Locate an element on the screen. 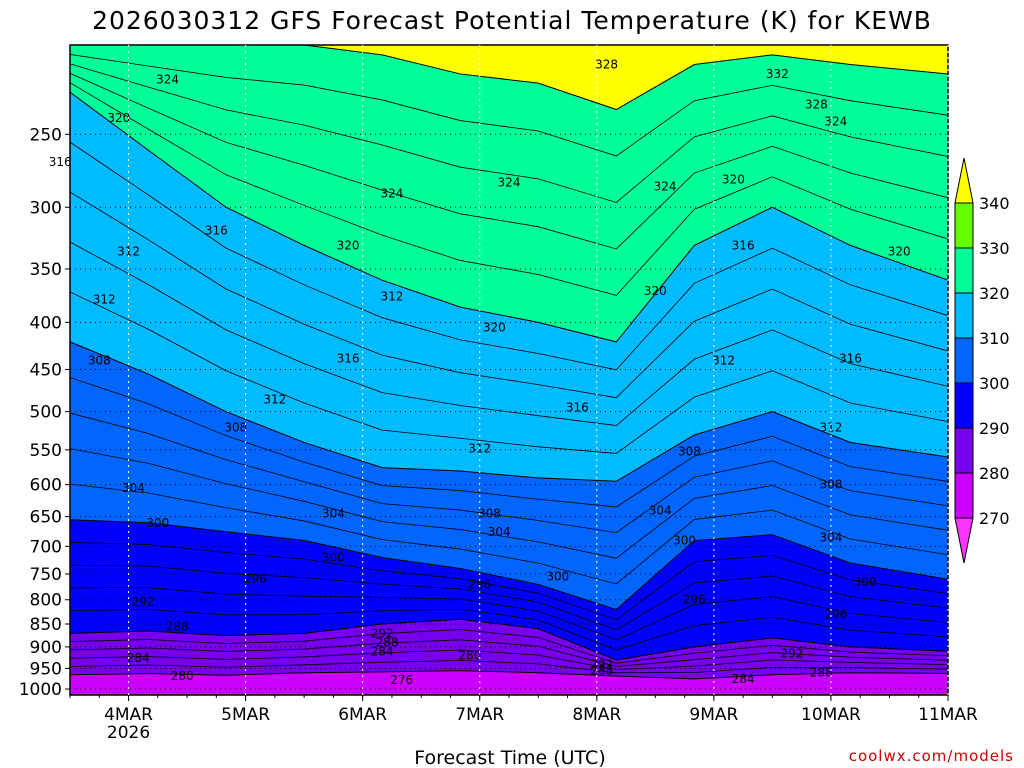  y-tick-label: 800 is located at coordinates (46, 601).